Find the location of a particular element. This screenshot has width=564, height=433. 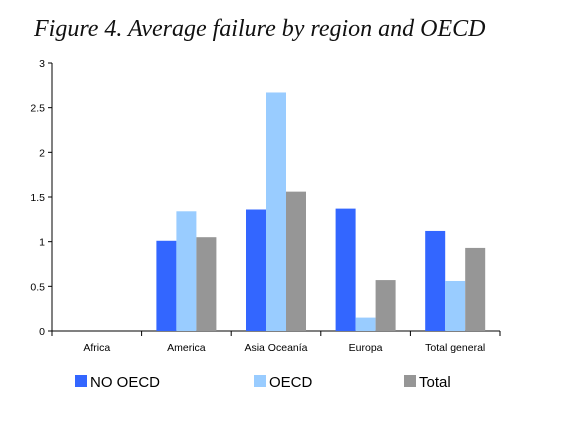

x-tick-label: Asia Oceanía is located at coordinates (275, 348).